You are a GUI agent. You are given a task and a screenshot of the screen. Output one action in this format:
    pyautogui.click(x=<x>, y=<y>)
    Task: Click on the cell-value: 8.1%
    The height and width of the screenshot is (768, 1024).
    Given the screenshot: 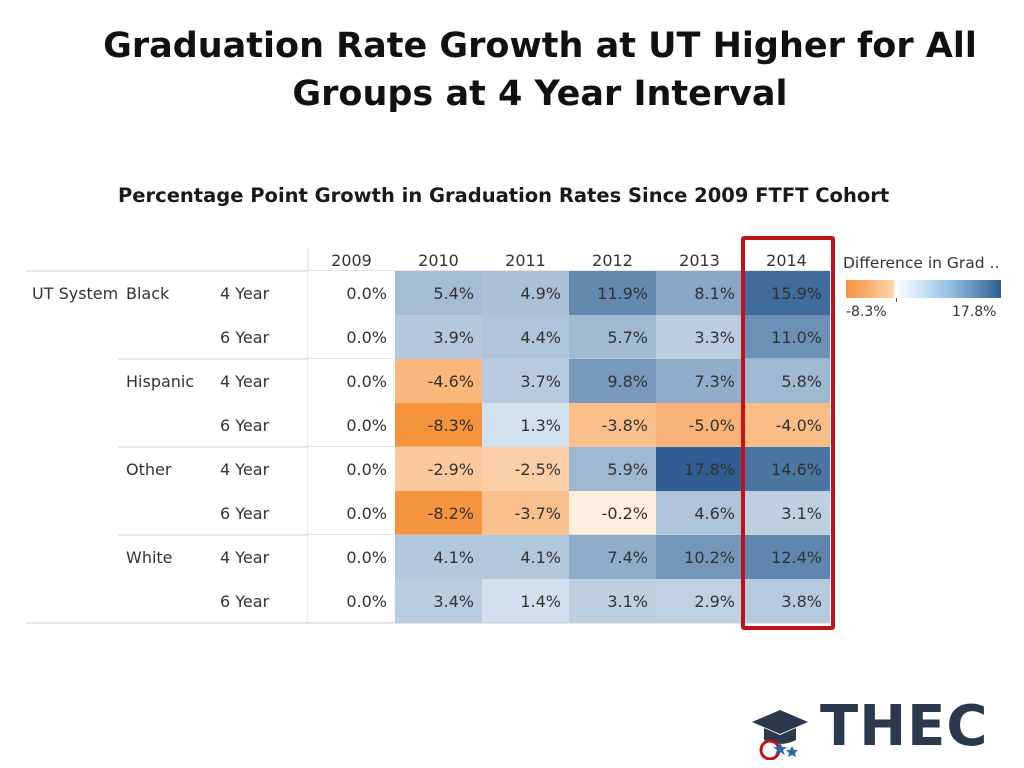 What is the action you would take?
    pyautogui.click(x=714, y=293)
    